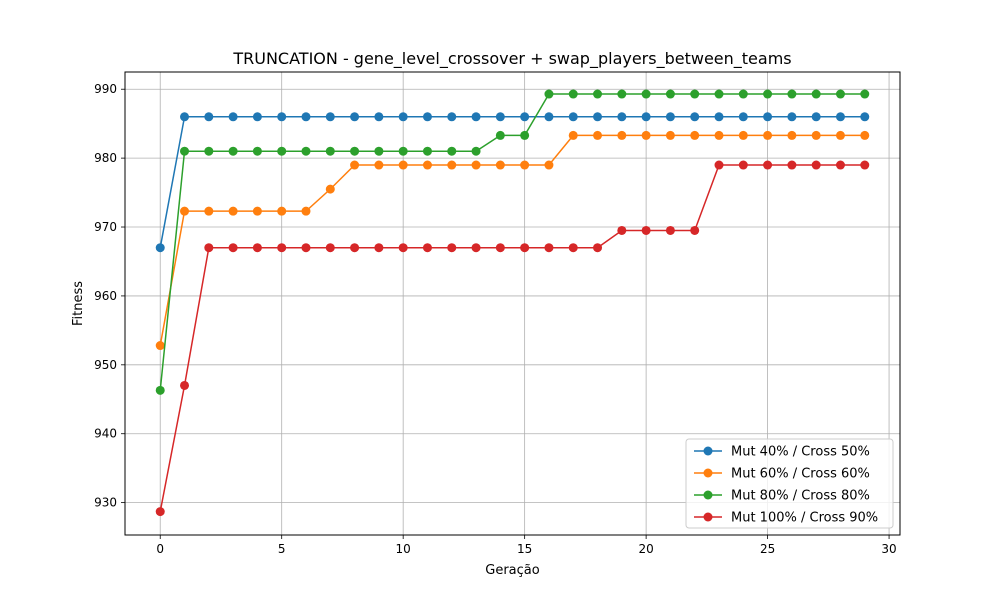 The width and height of the screenshot is (1000, 600). Describe the element at coordinates (524, 549) in the screenshot. I see `x-tick-label: 15` at that location.